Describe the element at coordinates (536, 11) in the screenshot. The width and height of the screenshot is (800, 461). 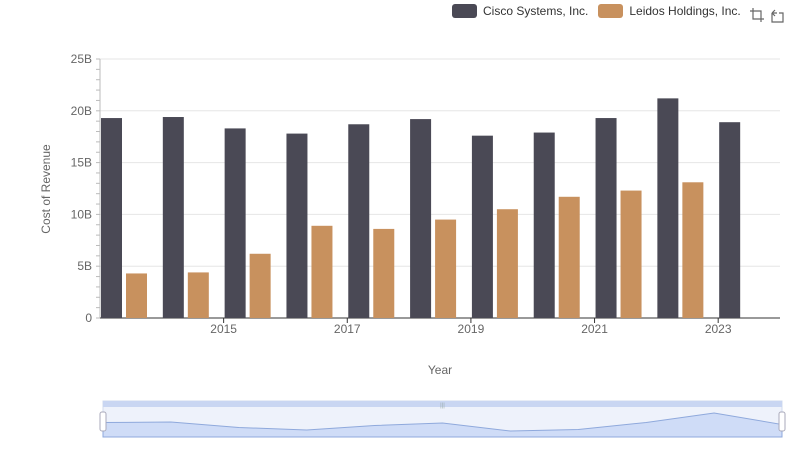
I see `legend-label-cisco: Cisco Systems, Inc.` at that location.